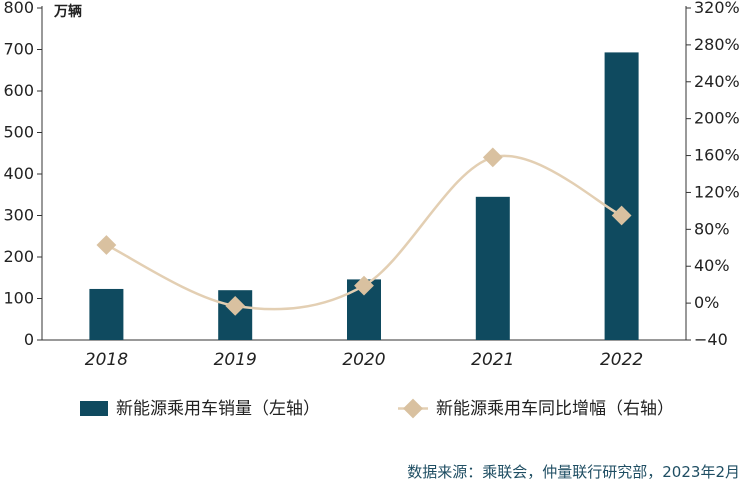 Image resolution: width=744 pixels, height=484 pixels. What do you see at coordinates (18, 173) in the screenshot?
I see `left-tick-label: 400` at bounding box center [18, 173].